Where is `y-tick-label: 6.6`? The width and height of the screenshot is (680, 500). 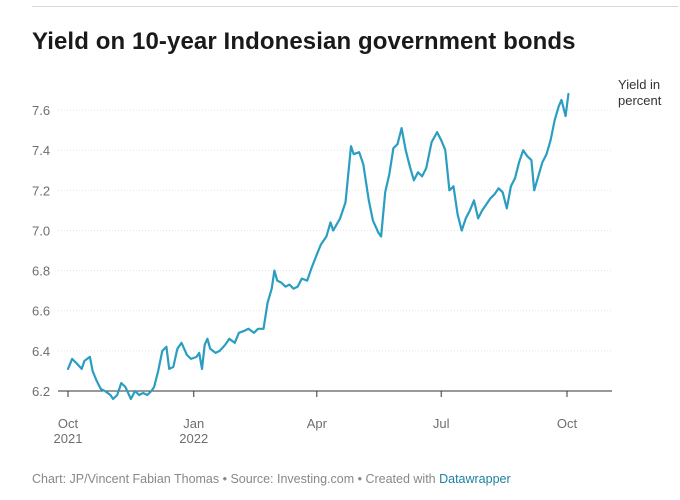 y-tick-label: 6.6 is located at coordinates (41, 311).